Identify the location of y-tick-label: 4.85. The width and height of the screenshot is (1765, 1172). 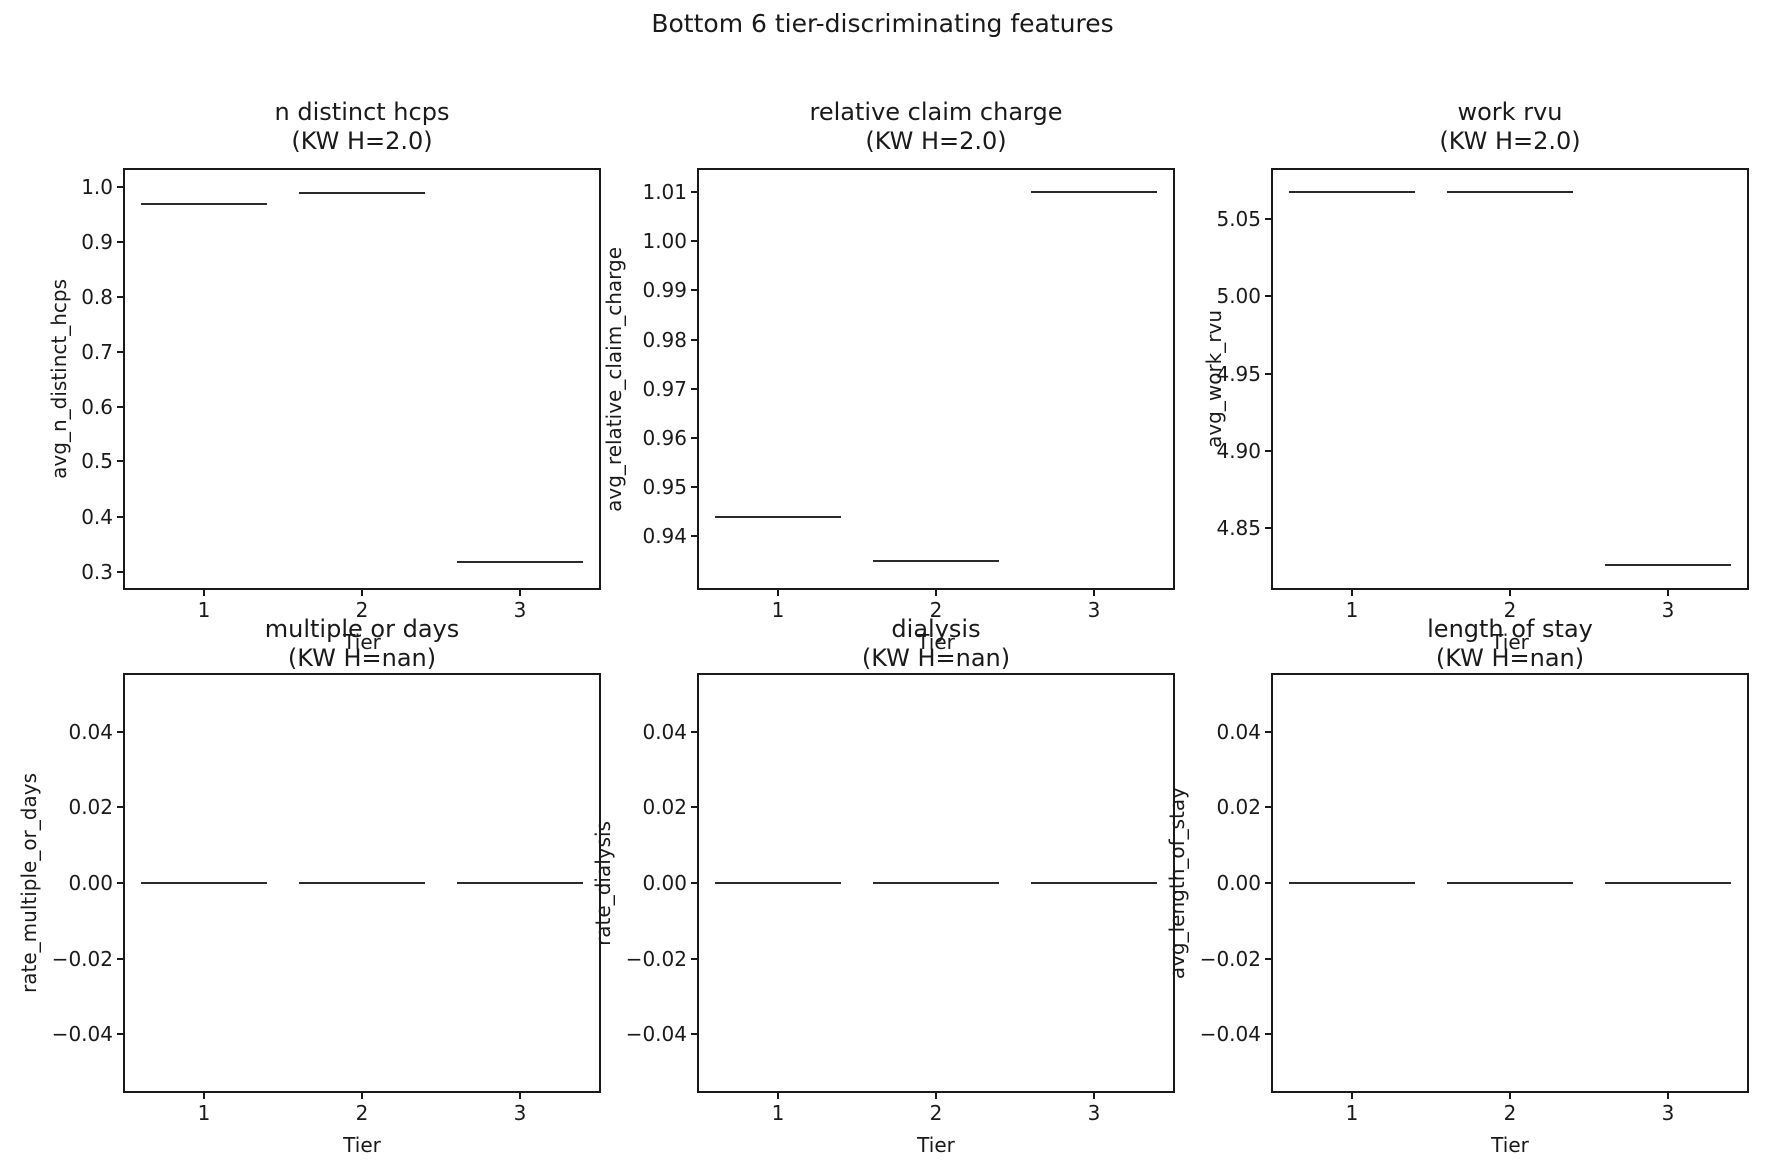
(1238, 527).